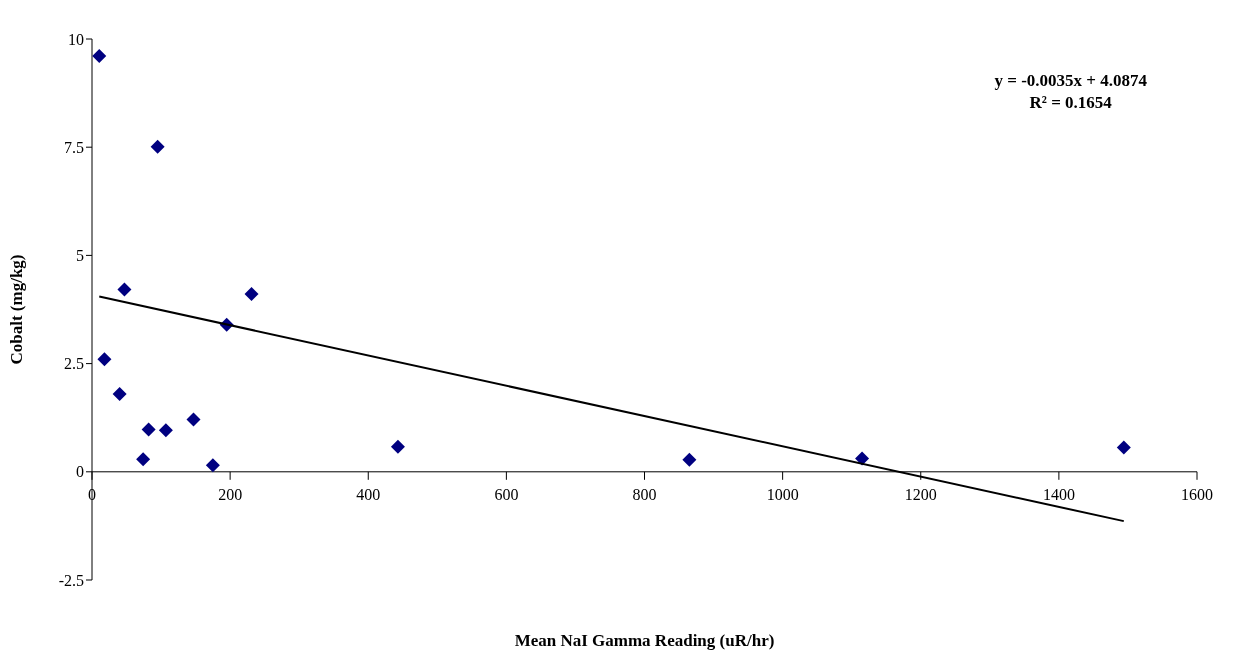 The height and width of the screenshot is (658, 1255). What do you see at coordinates (17, 309) in the screenshot?
I see `y-axis-title: Cobalt (mg/kg)` at bounding box center [17, 309].